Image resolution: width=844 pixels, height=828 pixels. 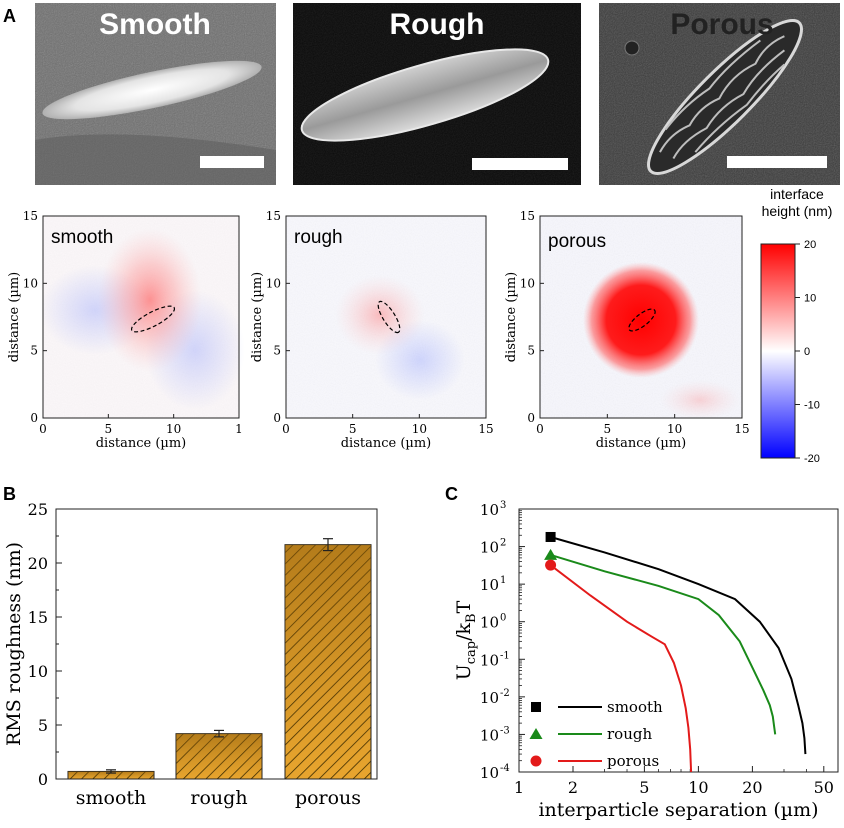 What do you see at coordinates (797, 211) in the screenshot?
I see `colorbar-title-line2: height (nm)` at bounding box center [797, 211].